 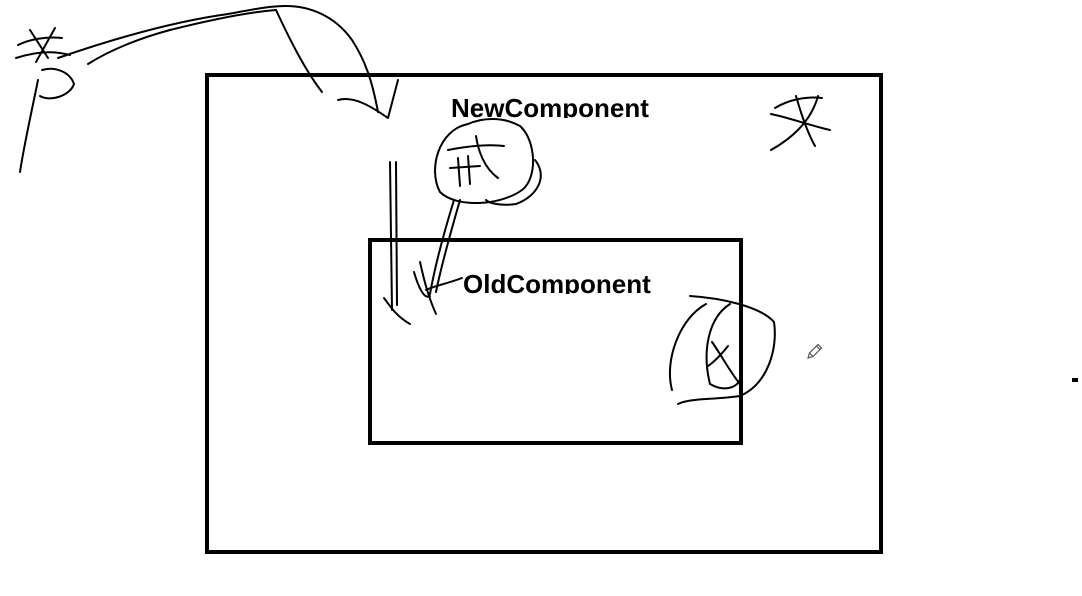 What do you see at coordinates (555, 341) in the screenshot?
I see `old-component-box` at bounding box center [555, 341].